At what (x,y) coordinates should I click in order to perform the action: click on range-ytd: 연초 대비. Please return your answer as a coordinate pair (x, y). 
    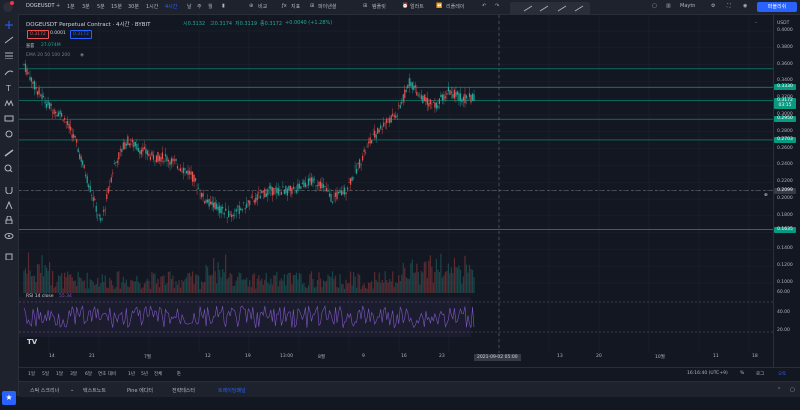
    Looking at the image, I should click on (107, 374).